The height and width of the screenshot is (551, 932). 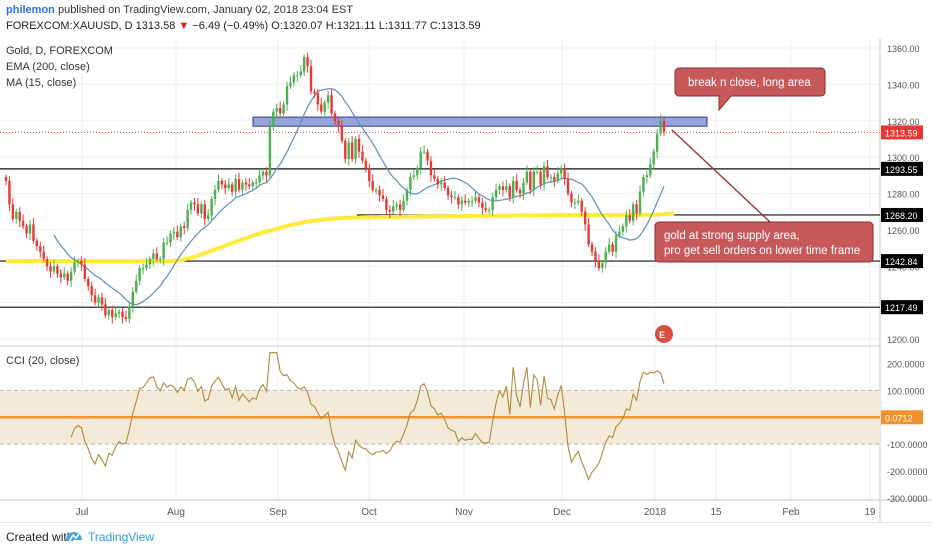 I want to click on price-tick-label: 1340.00, so click(x=903, y=85).